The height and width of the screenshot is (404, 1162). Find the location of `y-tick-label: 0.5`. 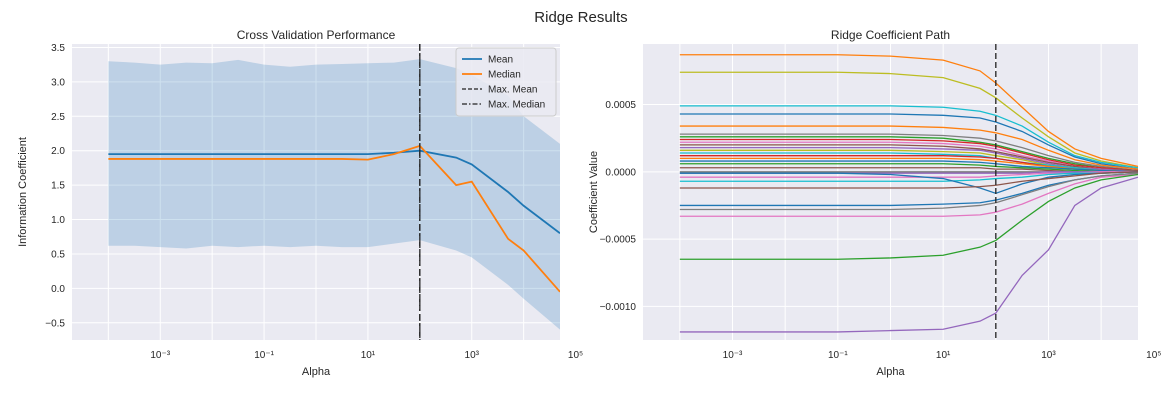

y-tick-label: 0.5 is located at coordinates (58, 254).